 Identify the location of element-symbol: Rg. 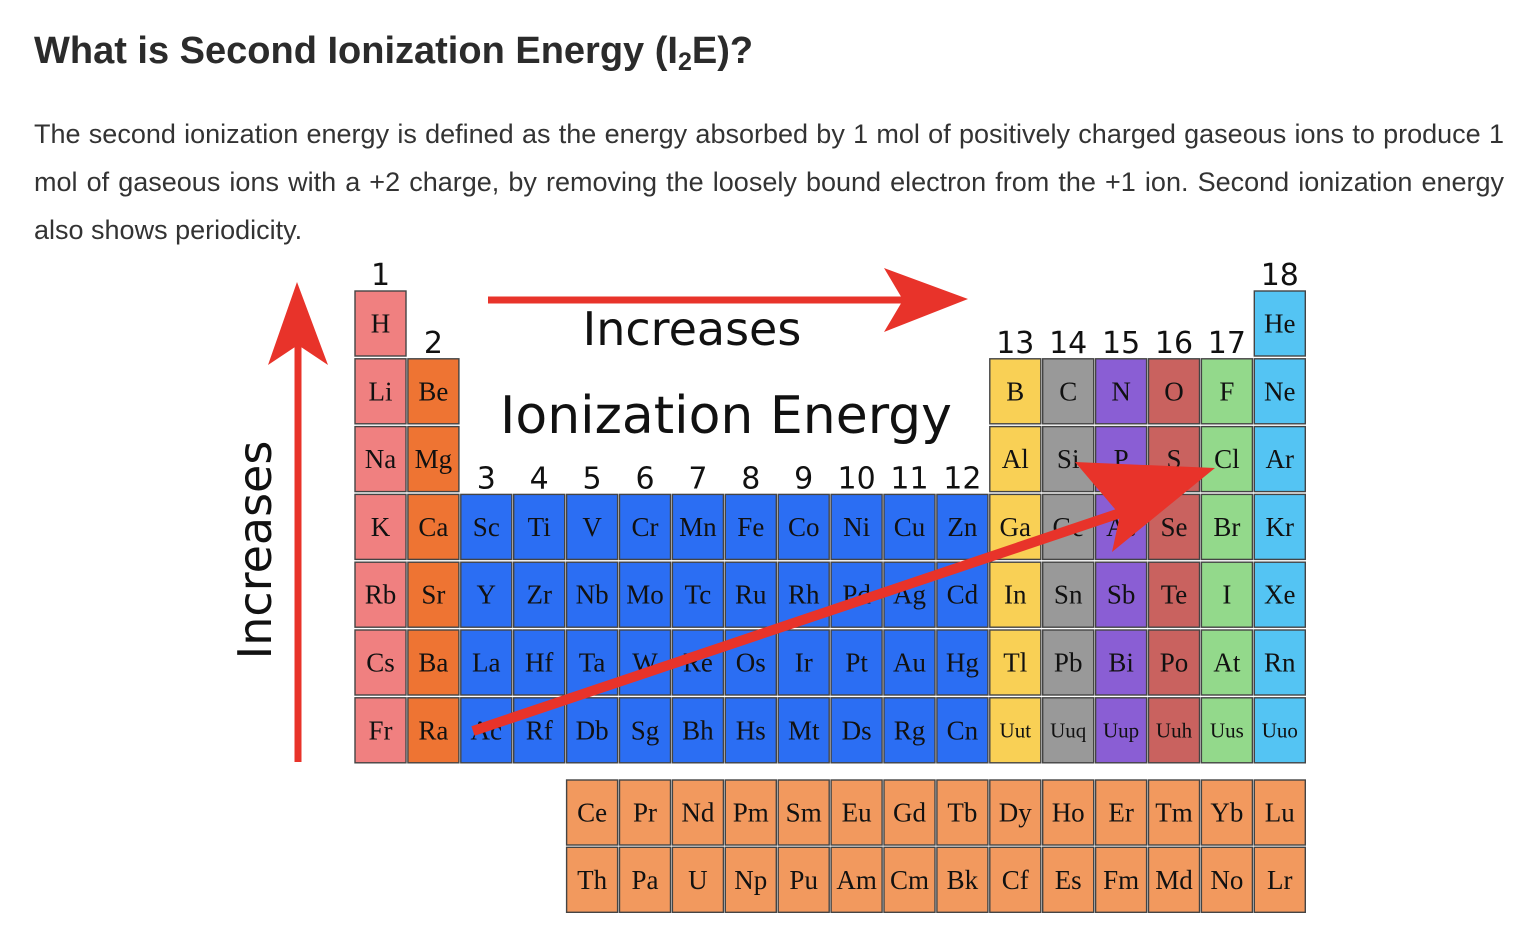
(910, 730).